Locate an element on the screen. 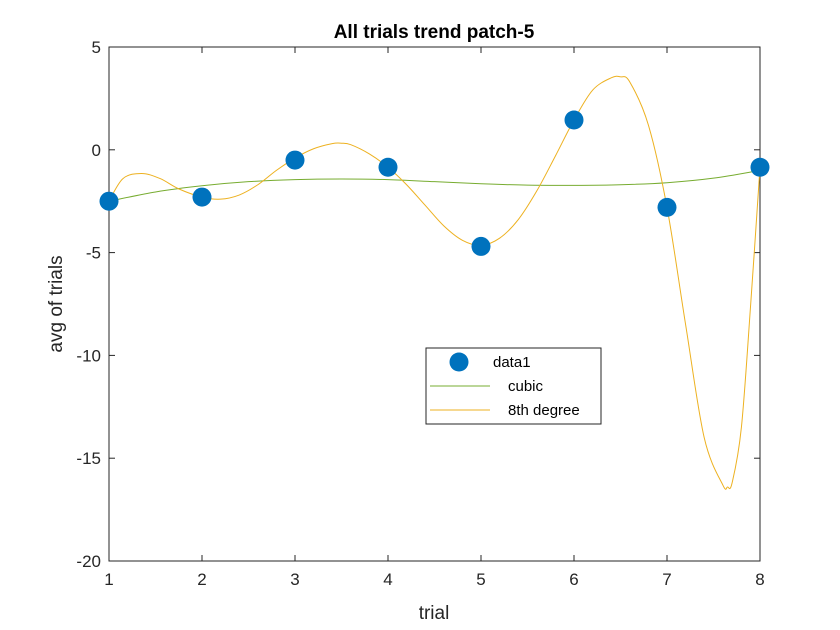 The width and height of the screenshot is (840, 630). x-tick-label: 7 is located at coordinates (666, 579).